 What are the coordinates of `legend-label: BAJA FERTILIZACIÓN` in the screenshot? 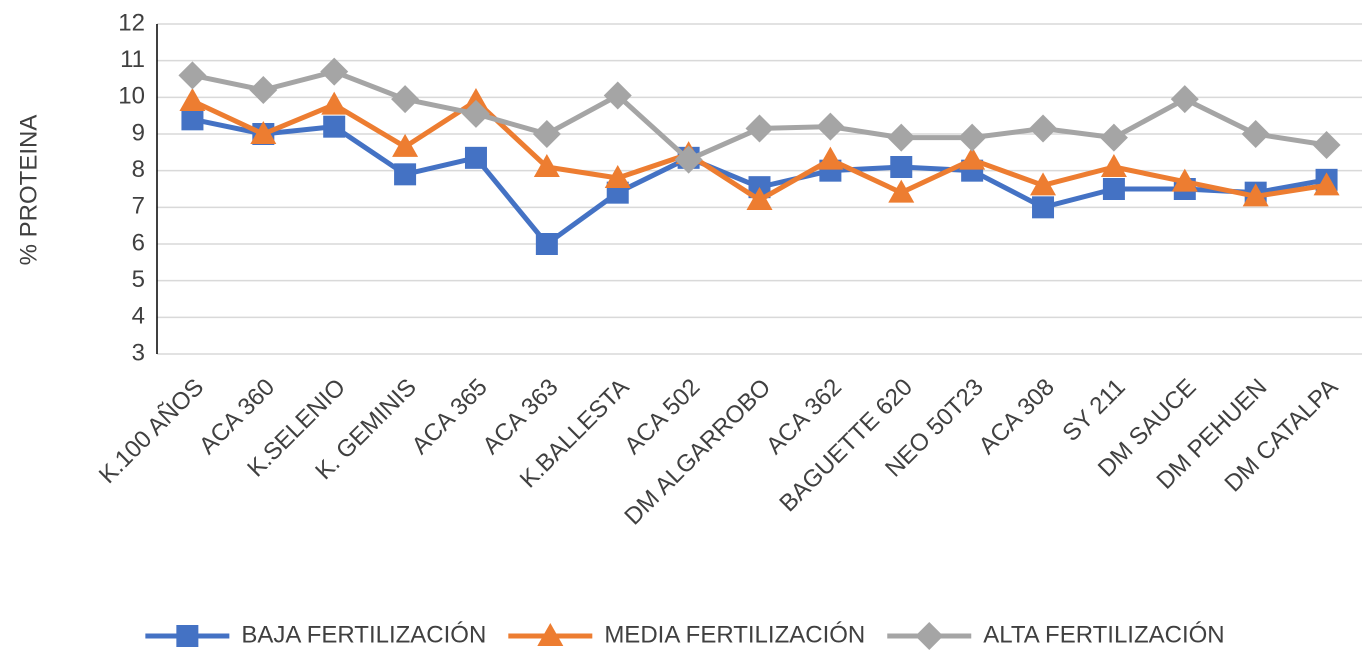 It's located at (363, 634).